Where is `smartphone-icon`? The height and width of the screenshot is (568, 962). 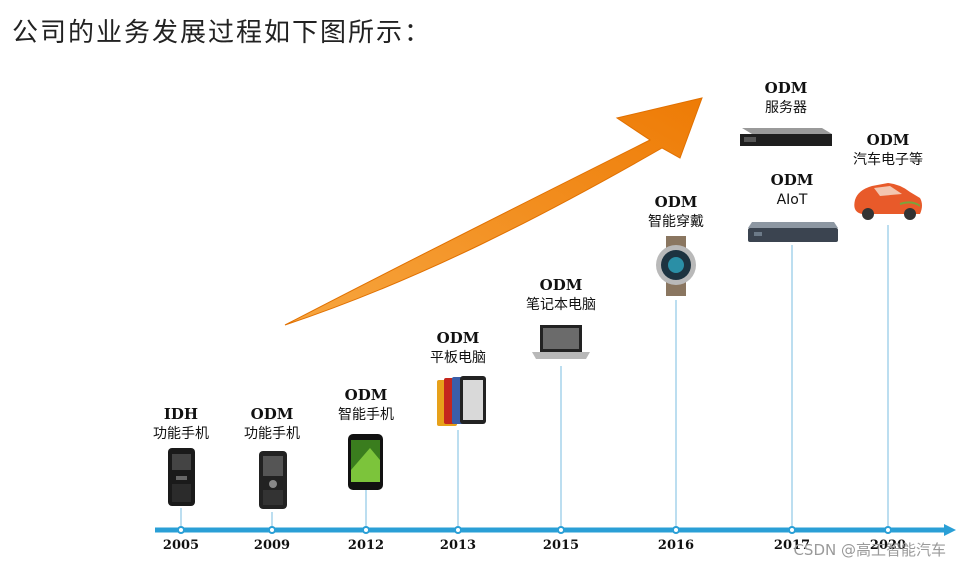
smartphone-icon is located at coordinates (365, 462).